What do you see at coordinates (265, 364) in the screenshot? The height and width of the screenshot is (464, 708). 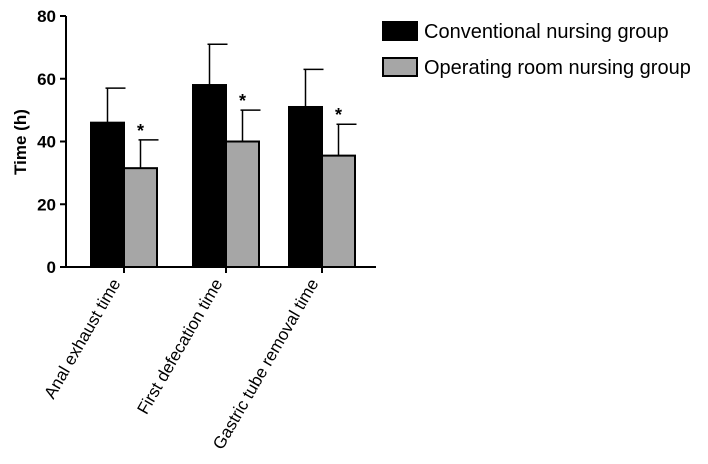 I see `x-category-label: Gastric tube removal time` at bounding box center [265, 364].